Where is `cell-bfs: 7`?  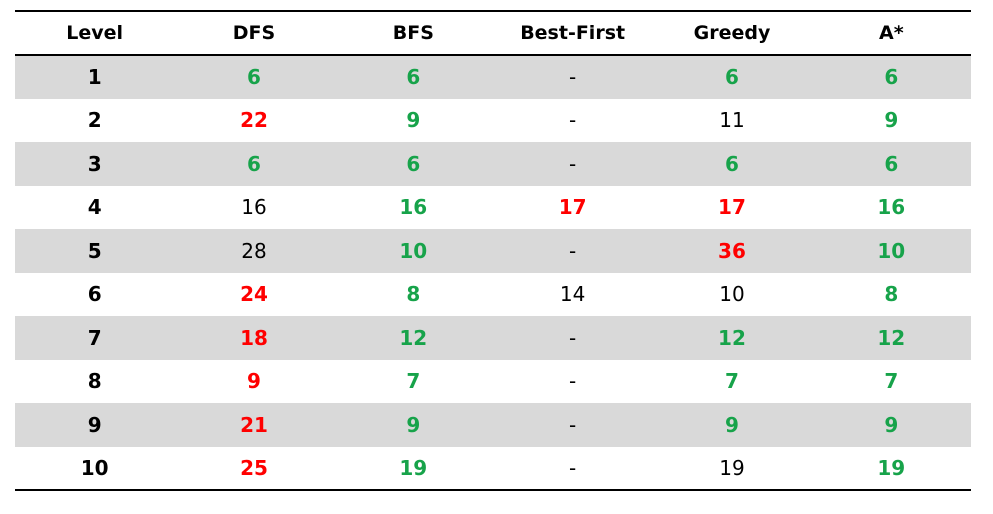
cell-bfs: 7 is located at coordinates (413, 381).